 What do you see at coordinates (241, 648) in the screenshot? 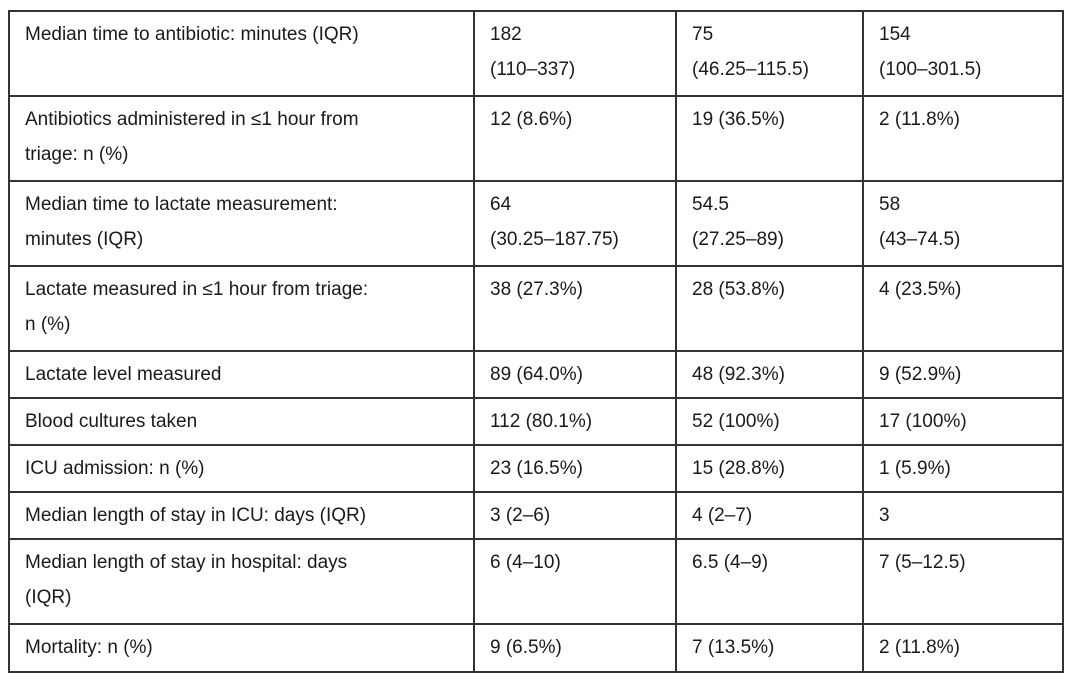
I see `row-label: Mortality: n (%)` at bounding box center [241, 648].